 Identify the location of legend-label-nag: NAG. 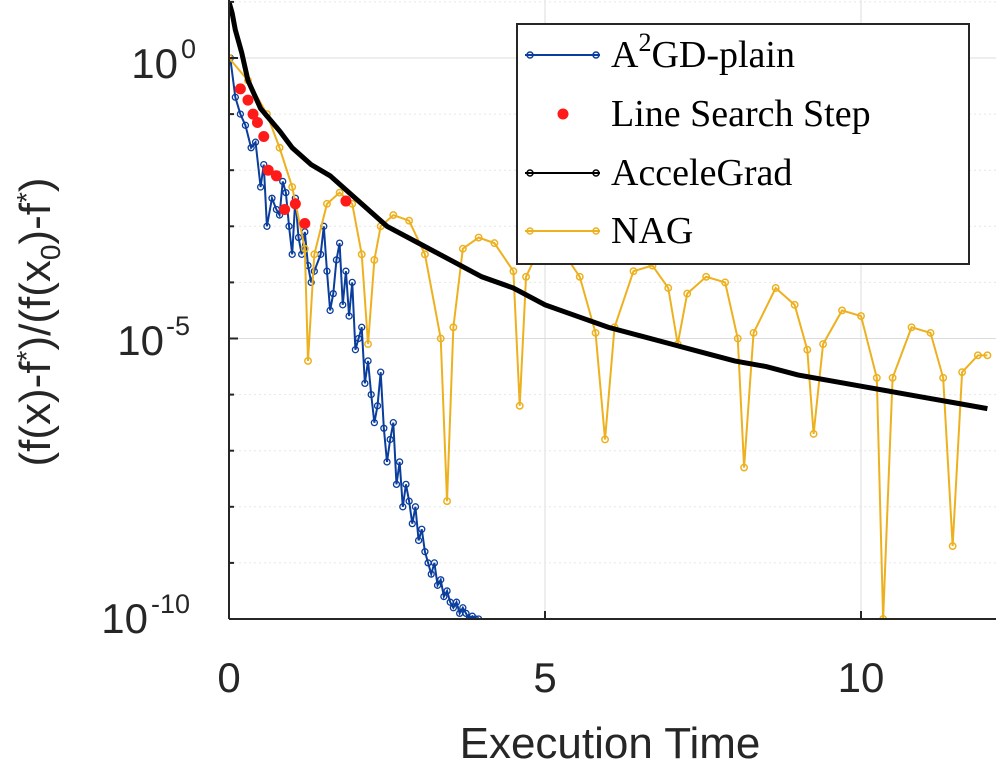
(652, 231).